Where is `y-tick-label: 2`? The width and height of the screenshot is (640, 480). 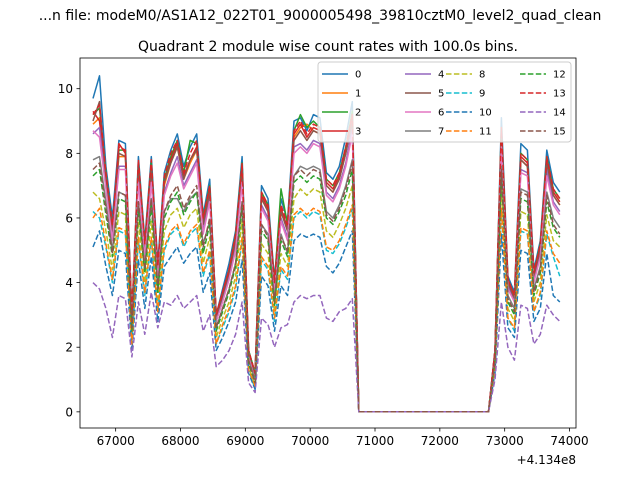 y-tick-label: 2 is located at coordinates (69, 348).